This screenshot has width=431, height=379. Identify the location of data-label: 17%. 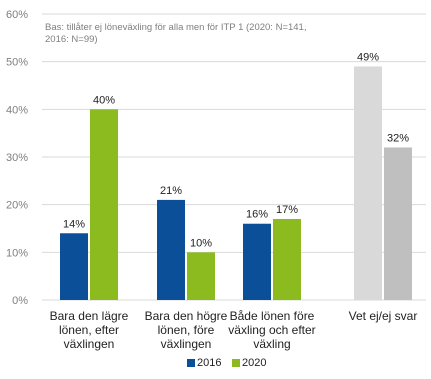
(287, 210).